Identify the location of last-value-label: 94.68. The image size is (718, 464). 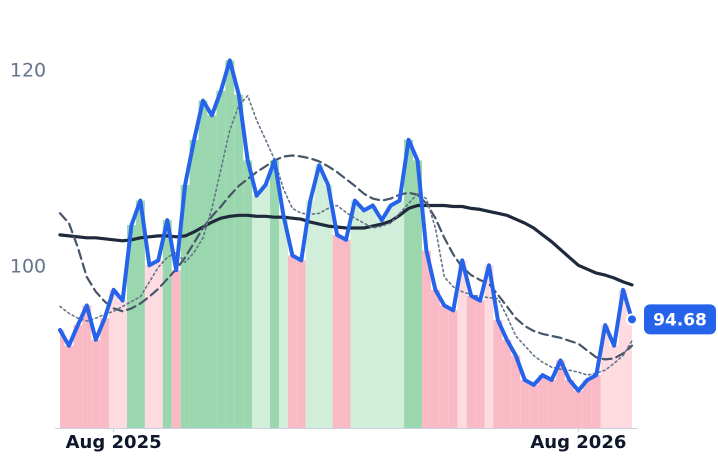
(680, 320).